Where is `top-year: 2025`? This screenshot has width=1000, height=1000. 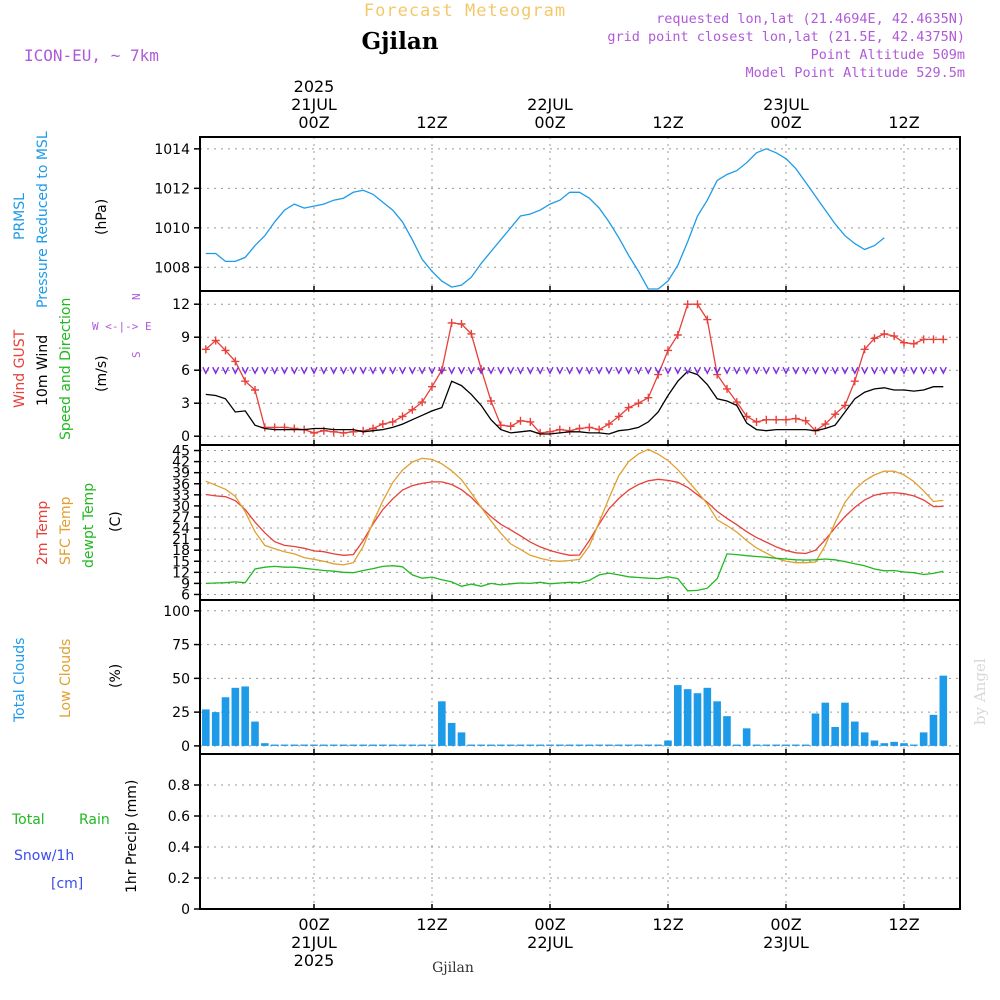
top-year: 2025 is located at coordinates (314, 86).